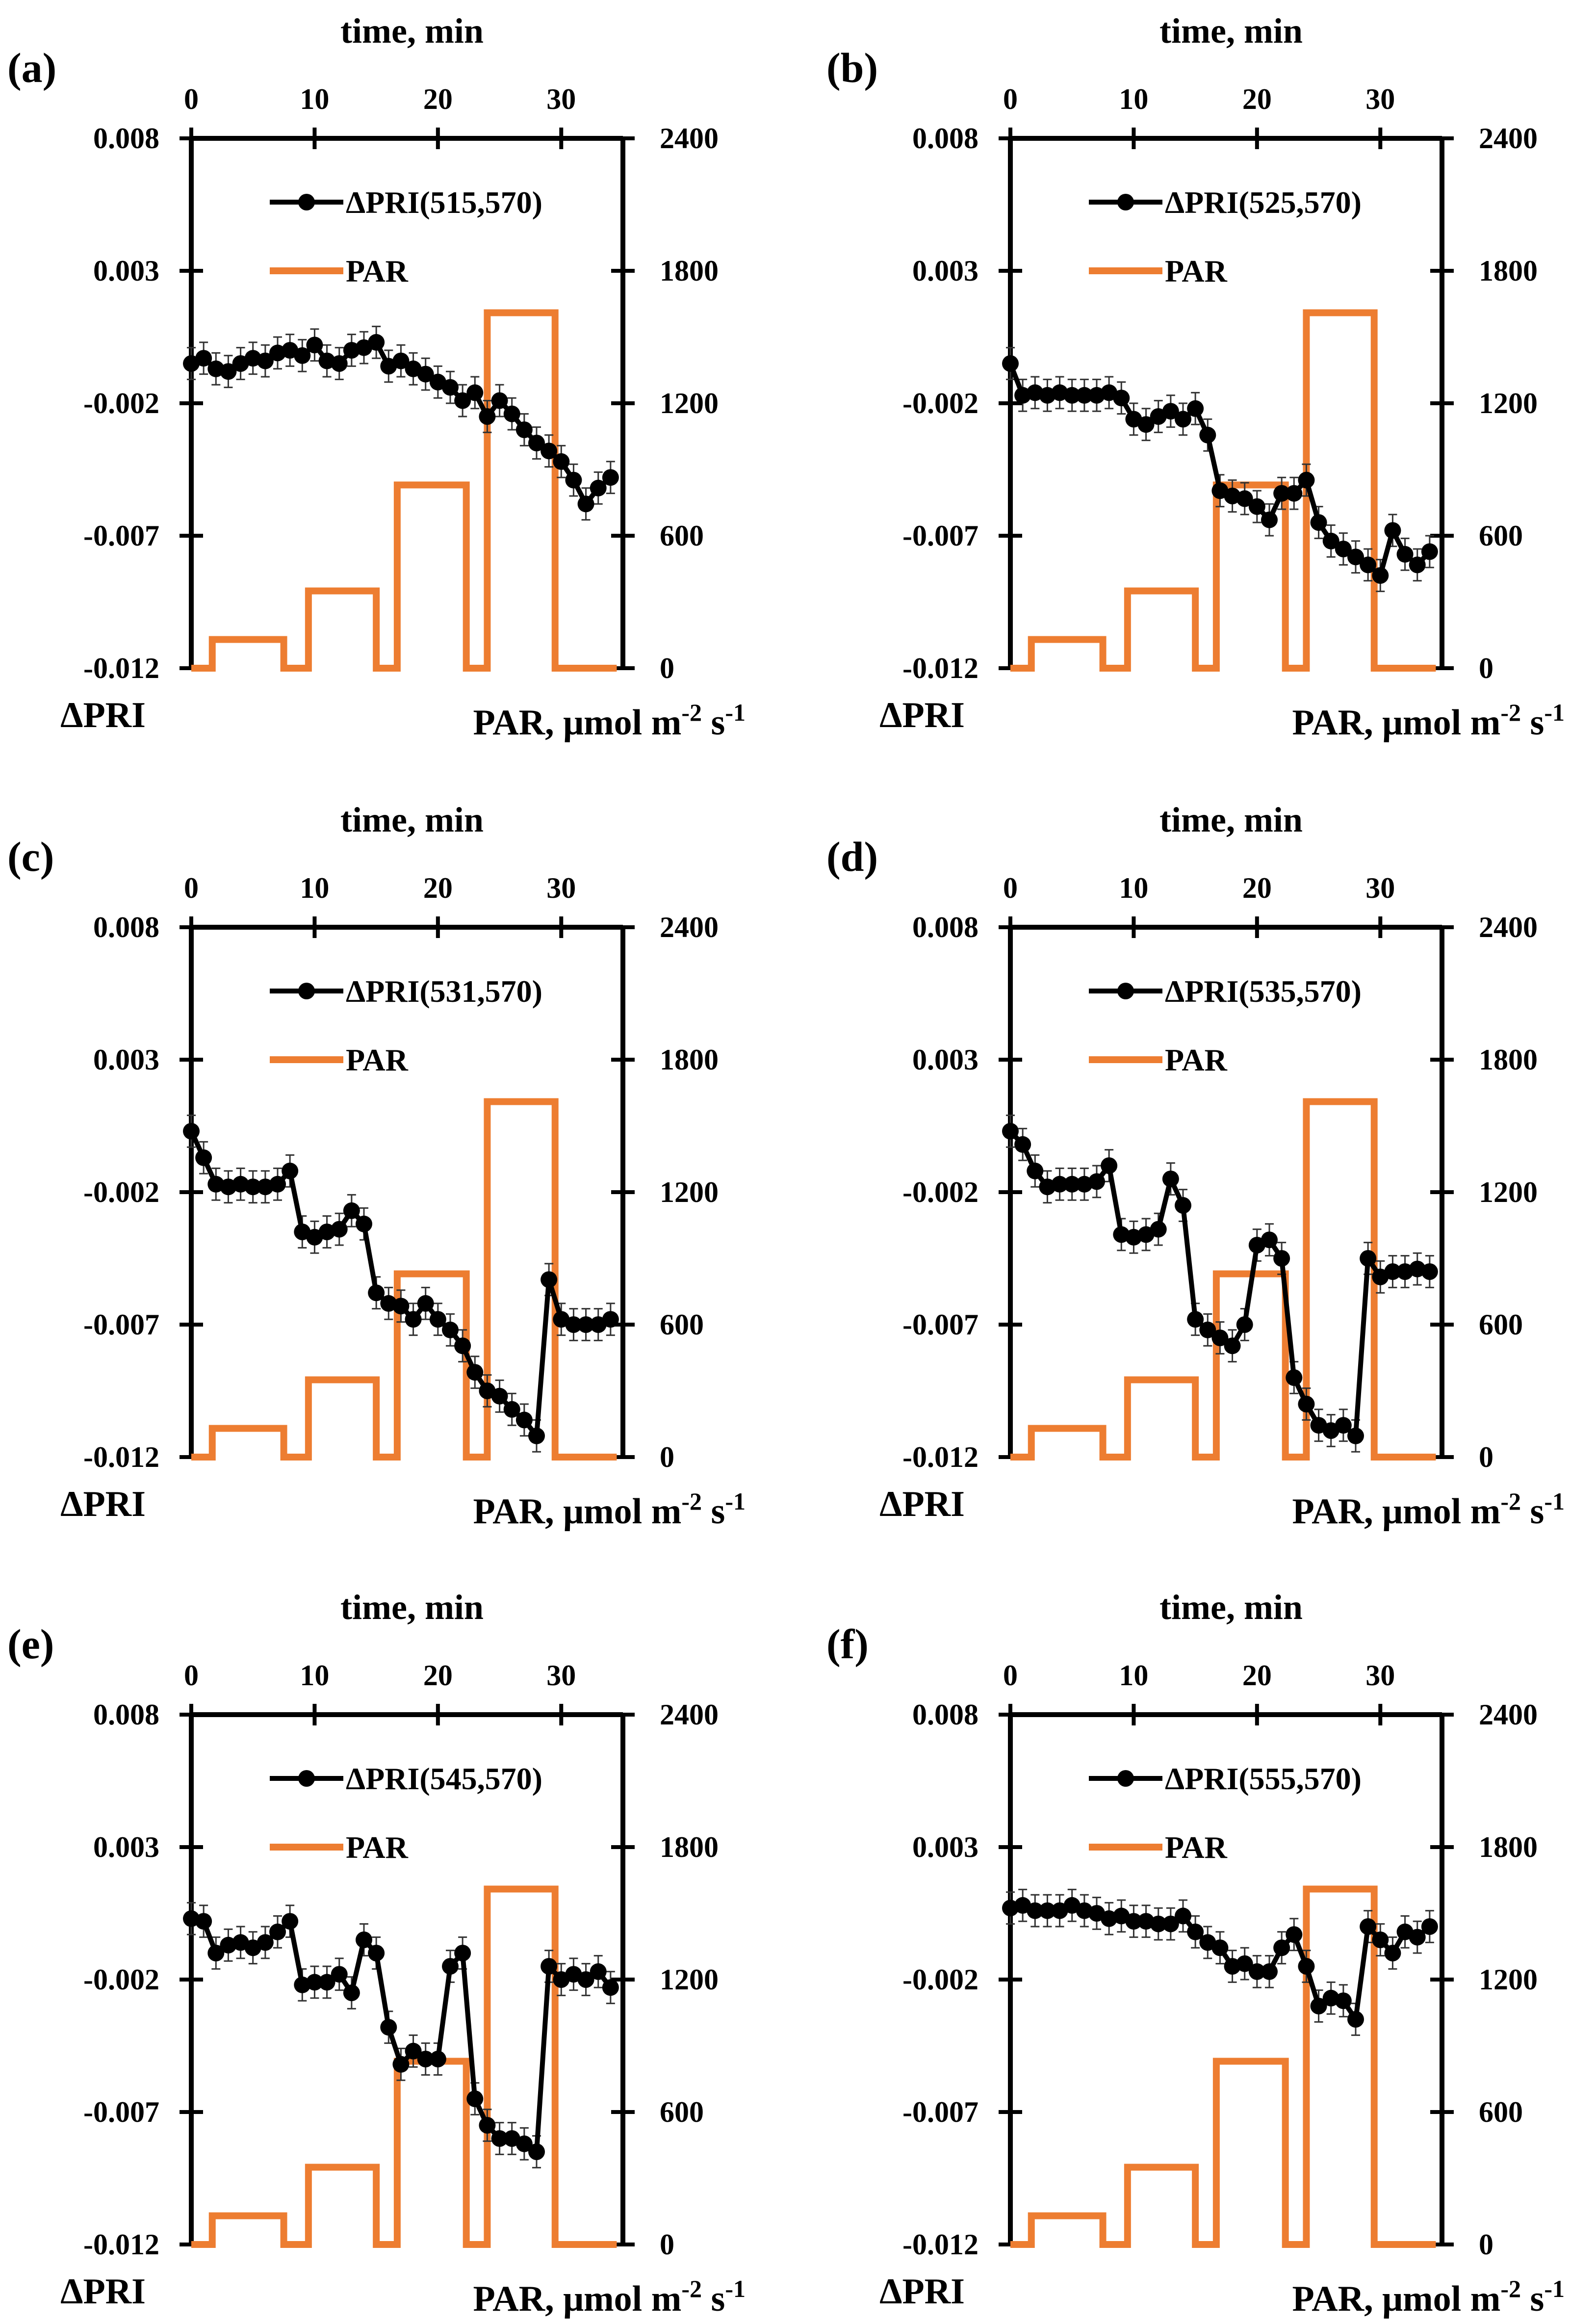 The image size is (1596, 2322). What do you see at coordinates (444, 202) in the screenshot?
I see `legend-pri-label: ΔPRI(515,570)` at bounding box center [444, 202].